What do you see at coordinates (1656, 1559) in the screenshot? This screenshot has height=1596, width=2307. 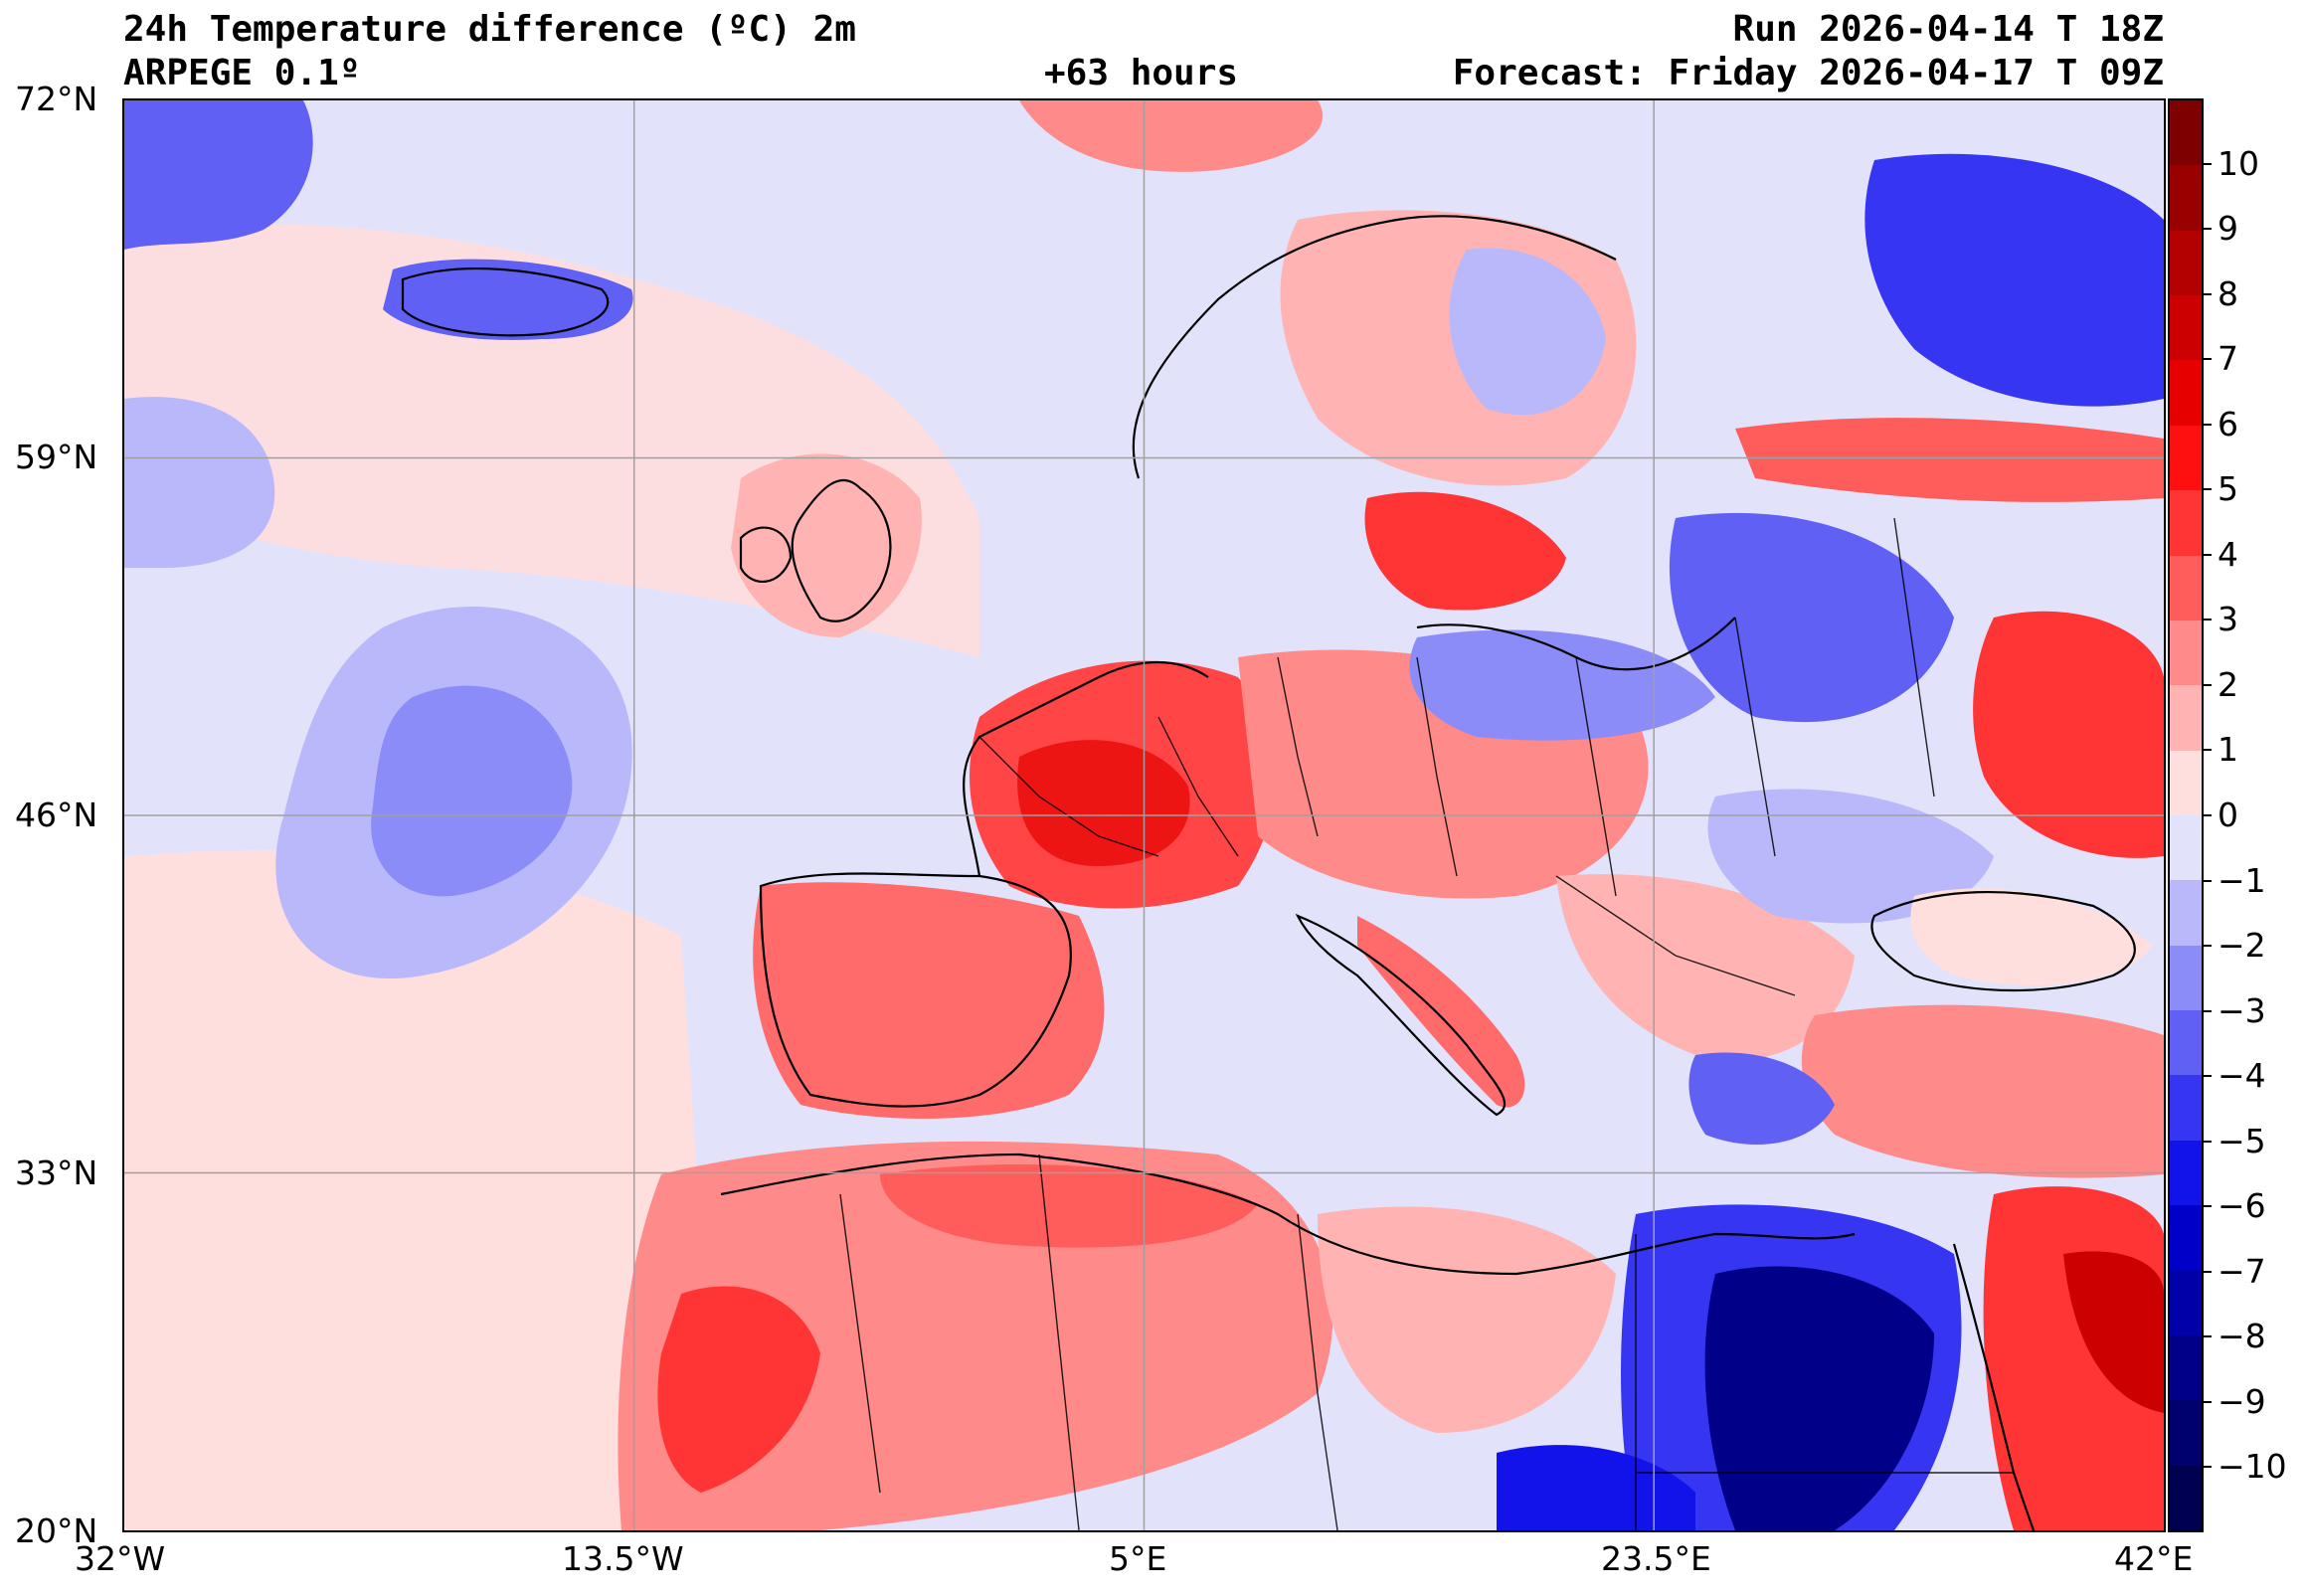 I see `lon-label-23.5E: 23.5°E` at bounding box center [1656, 1559].